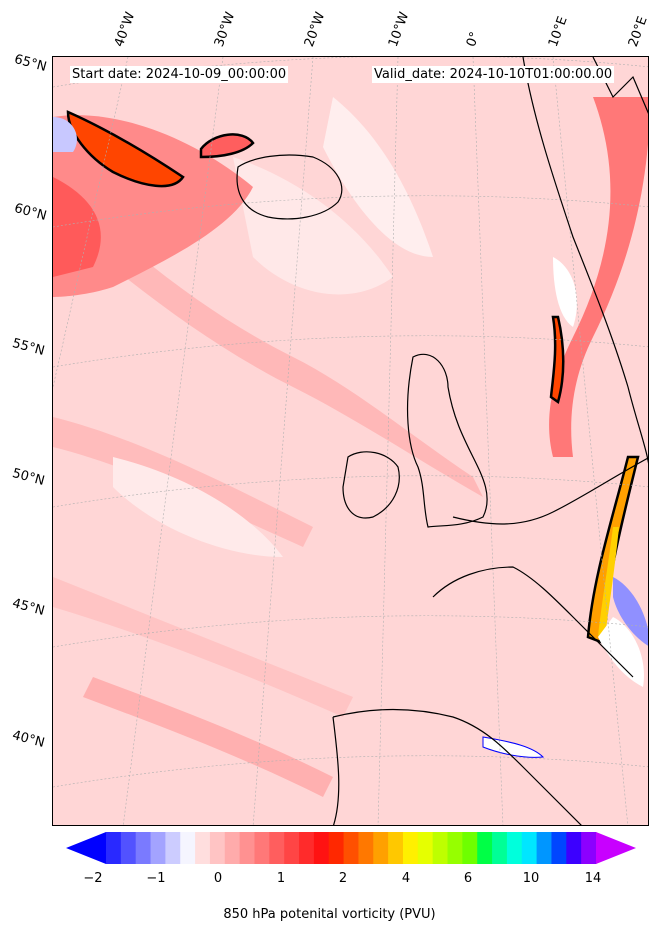 This screenshot has height=936, width=659. What do you see at coordinates (28, 477) in the screenshot?
I see `lat-label: 50°N` at bounding box center [28, 477].